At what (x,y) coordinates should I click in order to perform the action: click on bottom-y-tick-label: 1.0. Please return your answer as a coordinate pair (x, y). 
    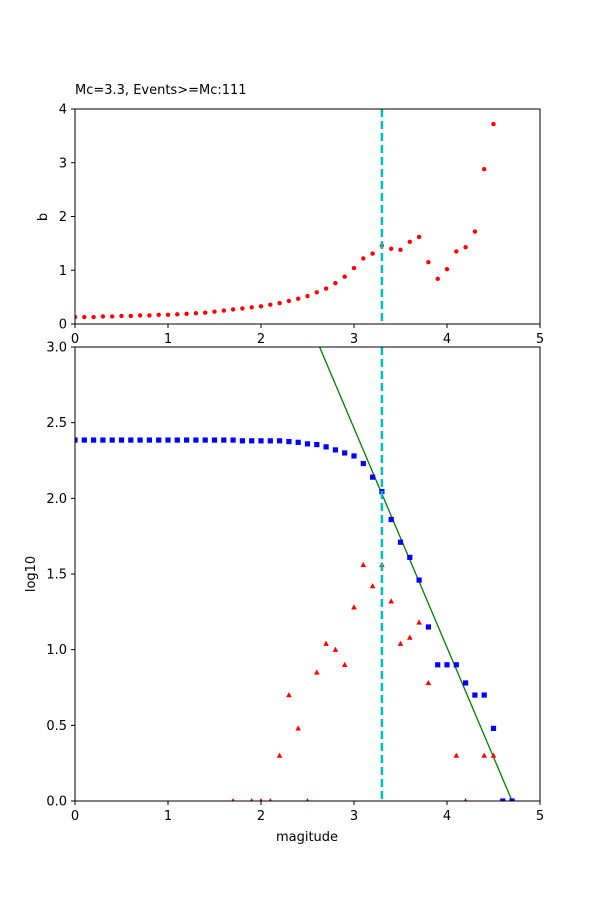
    Looking at the image, I should click on (56, 650).